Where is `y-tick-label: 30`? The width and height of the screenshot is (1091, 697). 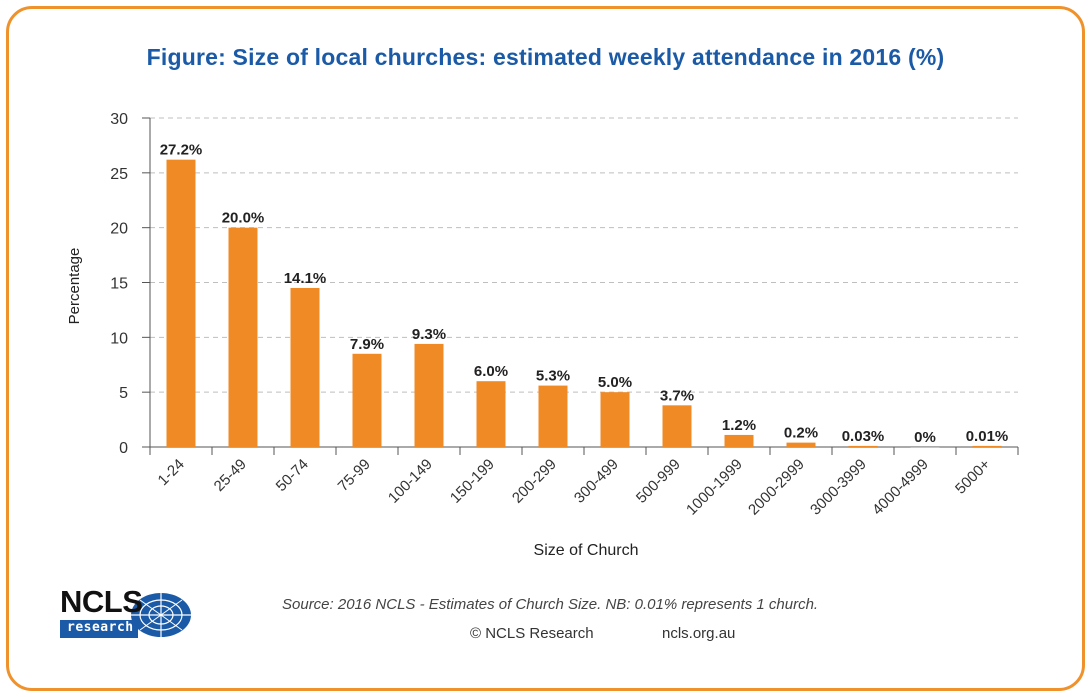 y-tick-label: 30 is located at coordinates (119, 119).